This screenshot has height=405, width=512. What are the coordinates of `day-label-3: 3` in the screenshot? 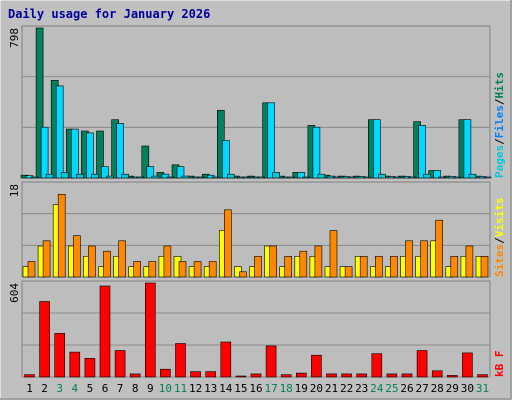 It's located at (59, 388).